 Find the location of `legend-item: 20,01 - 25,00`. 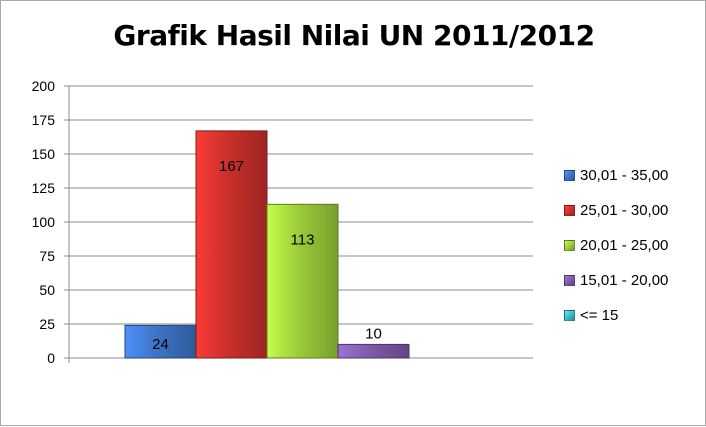

legend-item: 20,01 - 25,00 is located at coordinates (616, 245).